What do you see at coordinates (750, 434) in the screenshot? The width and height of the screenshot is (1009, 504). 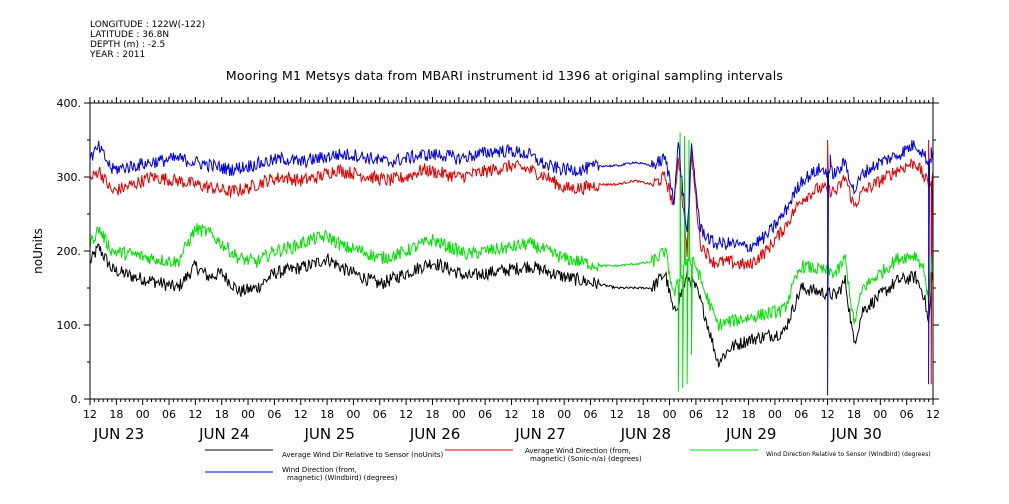 I see `day-label: JUN 29` at bounding box center [750, 434].